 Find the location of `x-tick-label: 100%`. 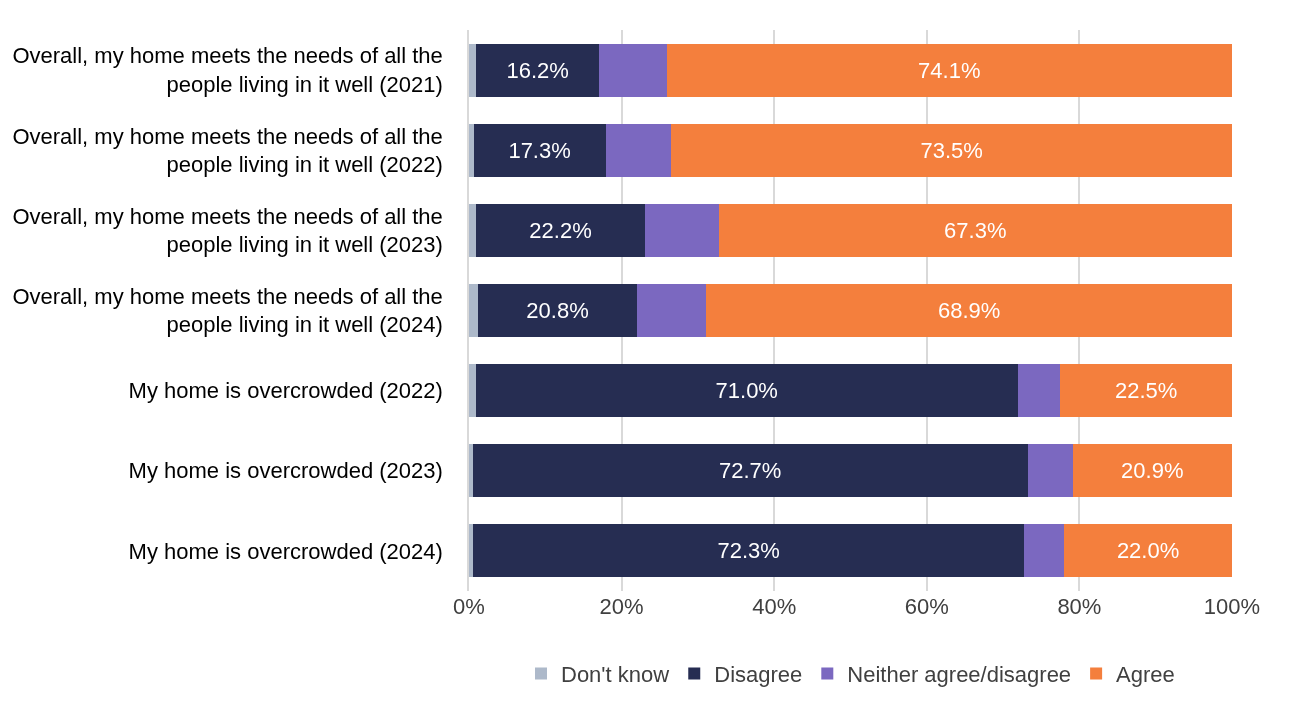

x-tick-label: 100% is located at coordinates (1232, 606).